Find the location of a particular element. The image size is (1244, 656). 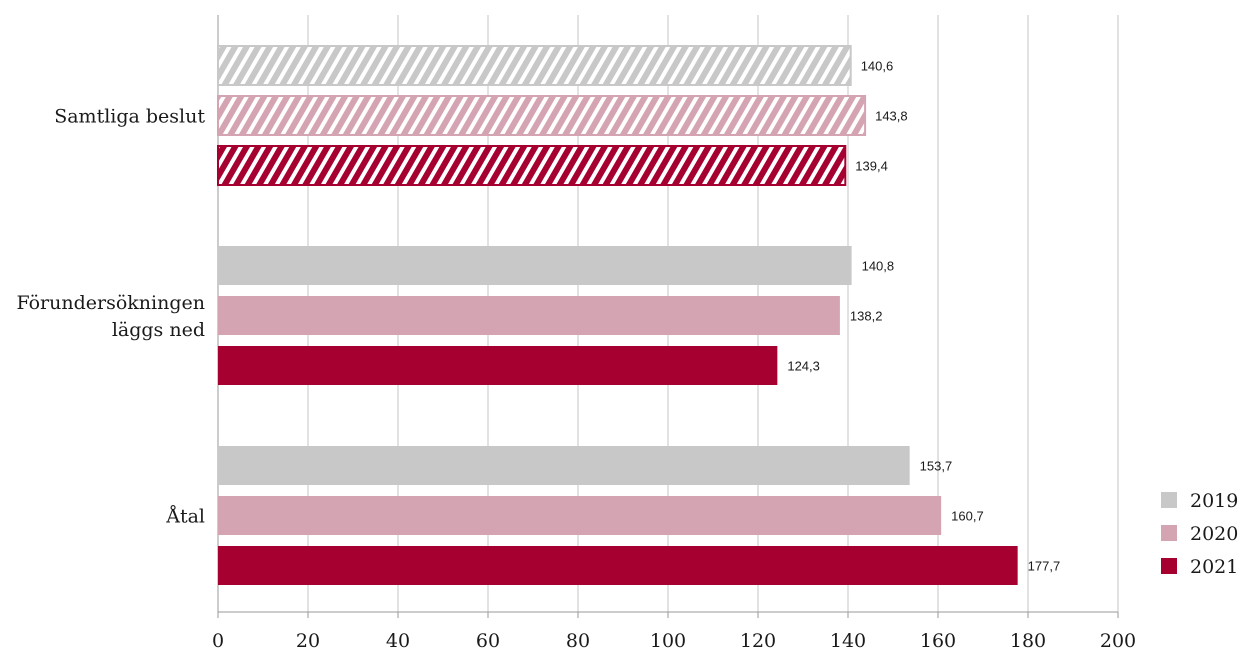

category-label: Åtal is located at coordinates (185, 517).